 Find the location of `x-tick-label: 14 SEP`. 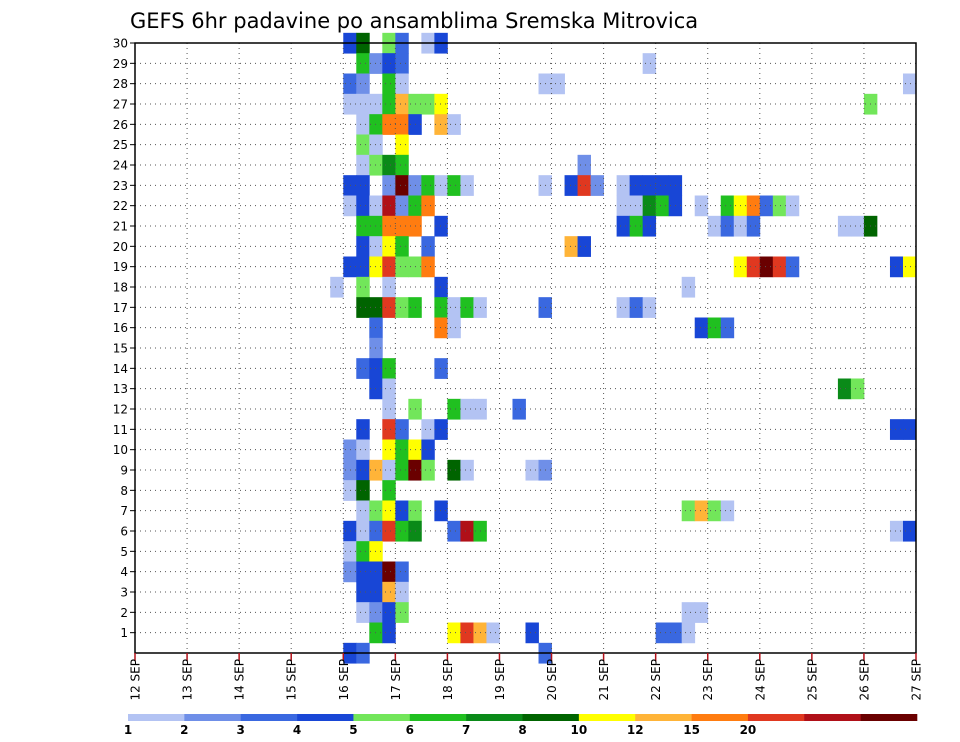

x-tick-label: 14 SEP is located at coordinates (240, 680).